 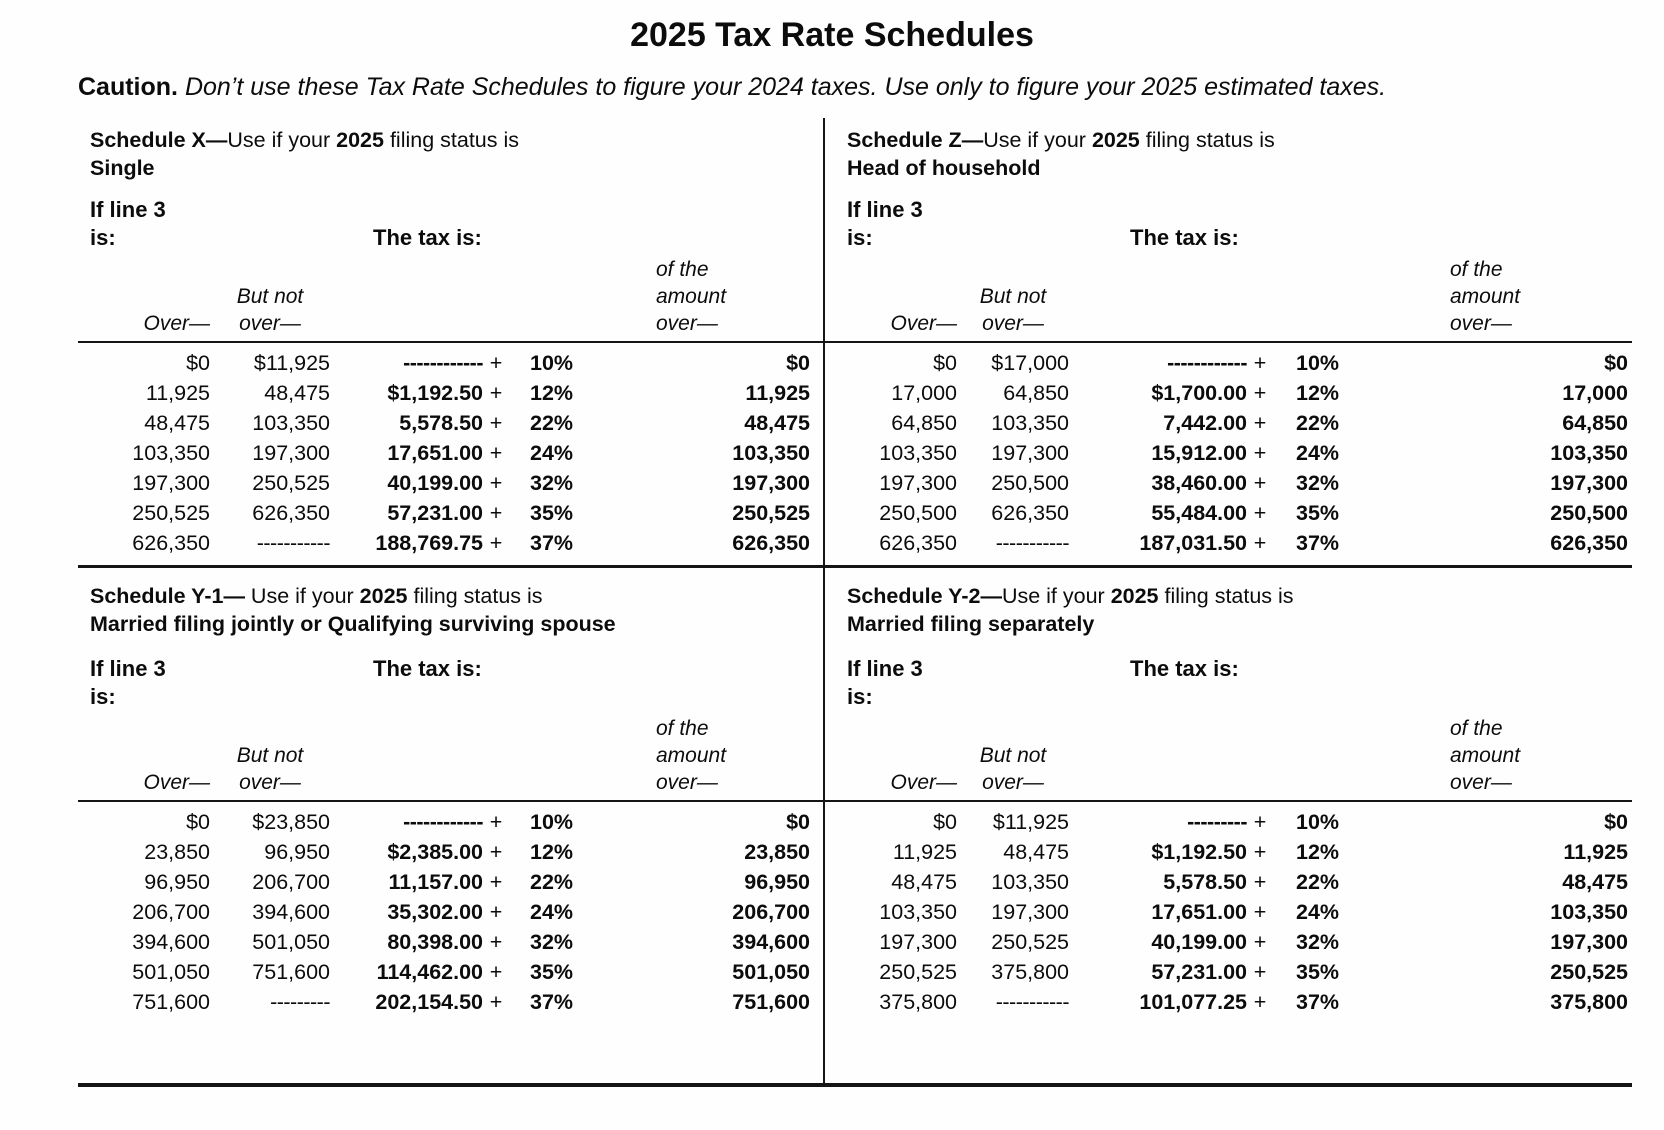 What do you see at coordinates (915, 140) in the screenshot?
I see `schedule-heading-name: Schedule Z—` at bounding box center [915, 140].